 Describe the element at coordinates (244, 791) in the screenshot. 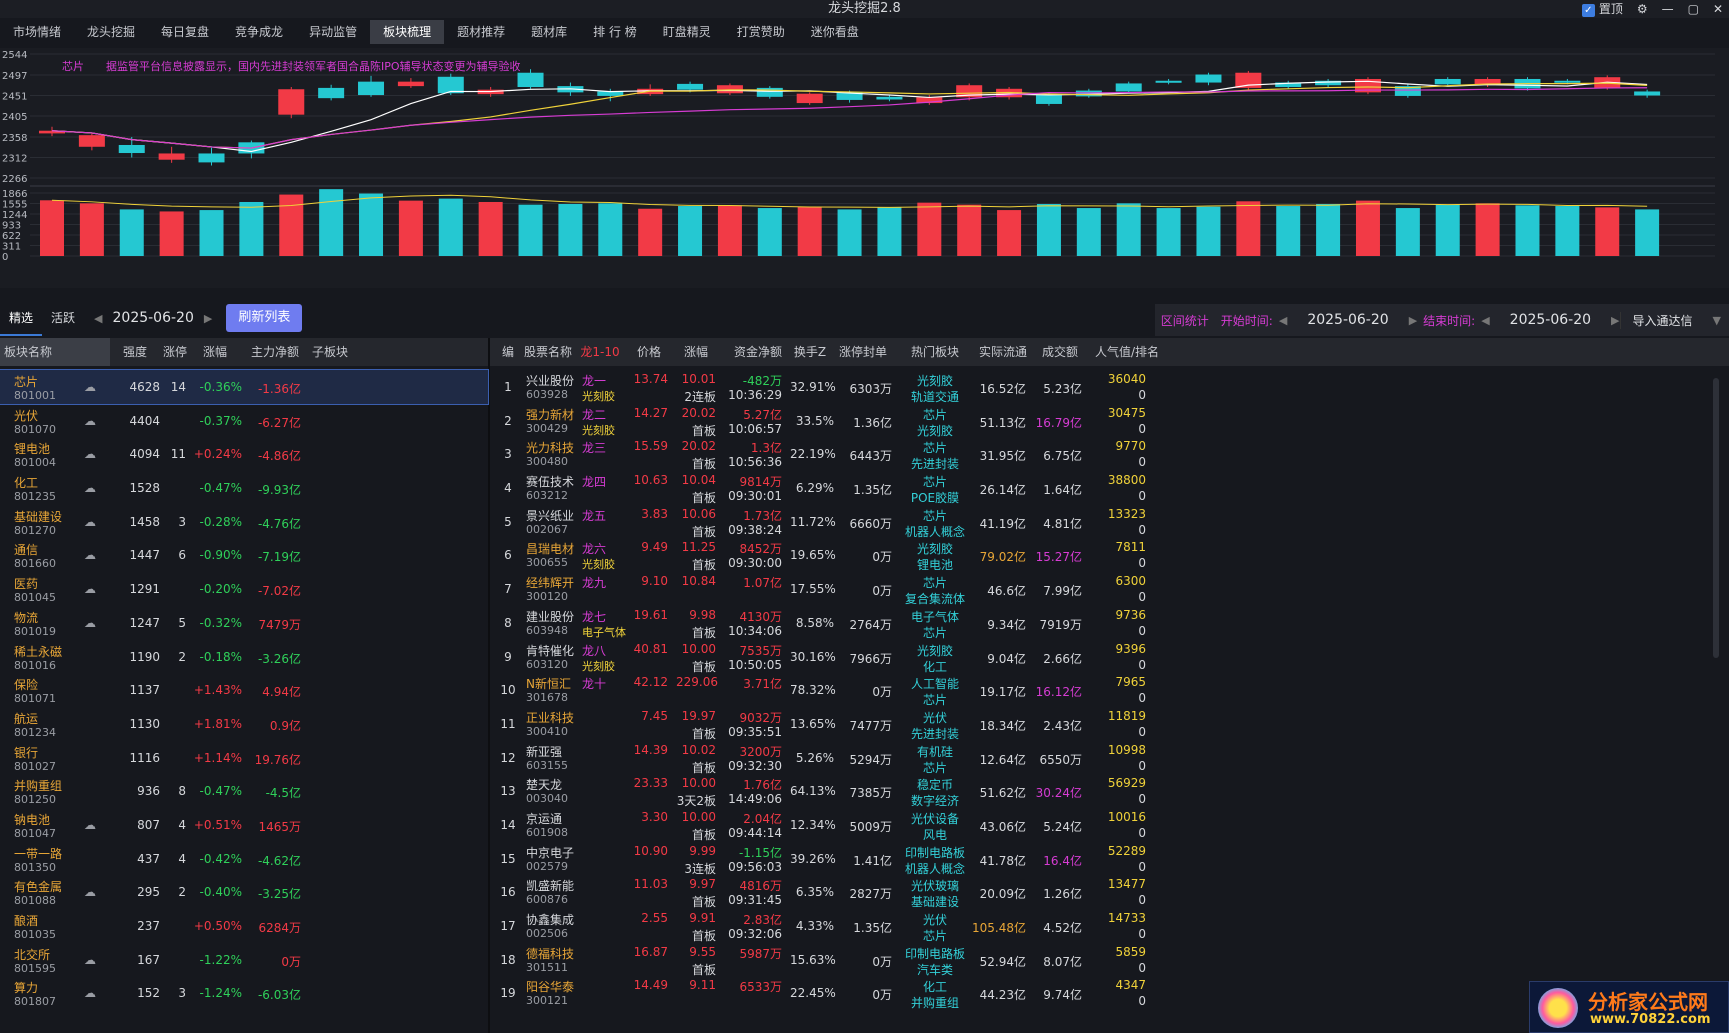

I see `sector-row: 并购重组 801250 936 8 -0.47% -4.5亿` at that location.